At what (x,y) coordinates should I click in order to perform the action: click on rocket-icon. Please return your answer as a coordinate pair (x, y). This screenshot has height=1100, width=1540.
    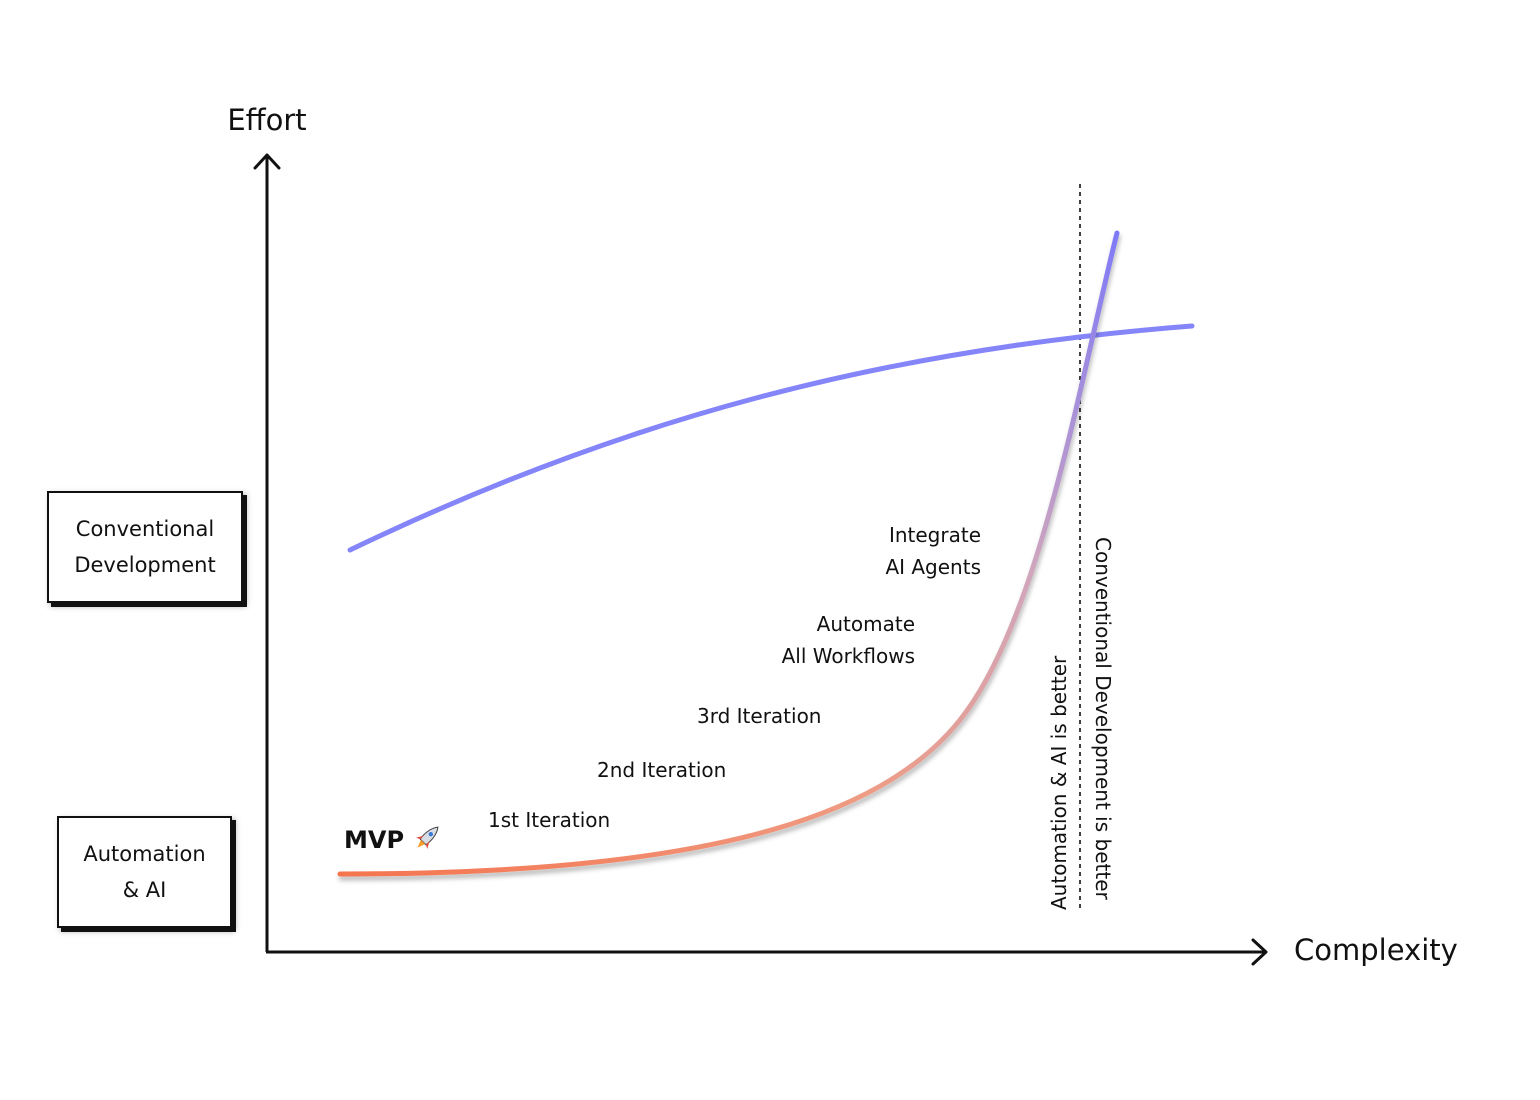
    Looking at the image, I should click on (427, 838).